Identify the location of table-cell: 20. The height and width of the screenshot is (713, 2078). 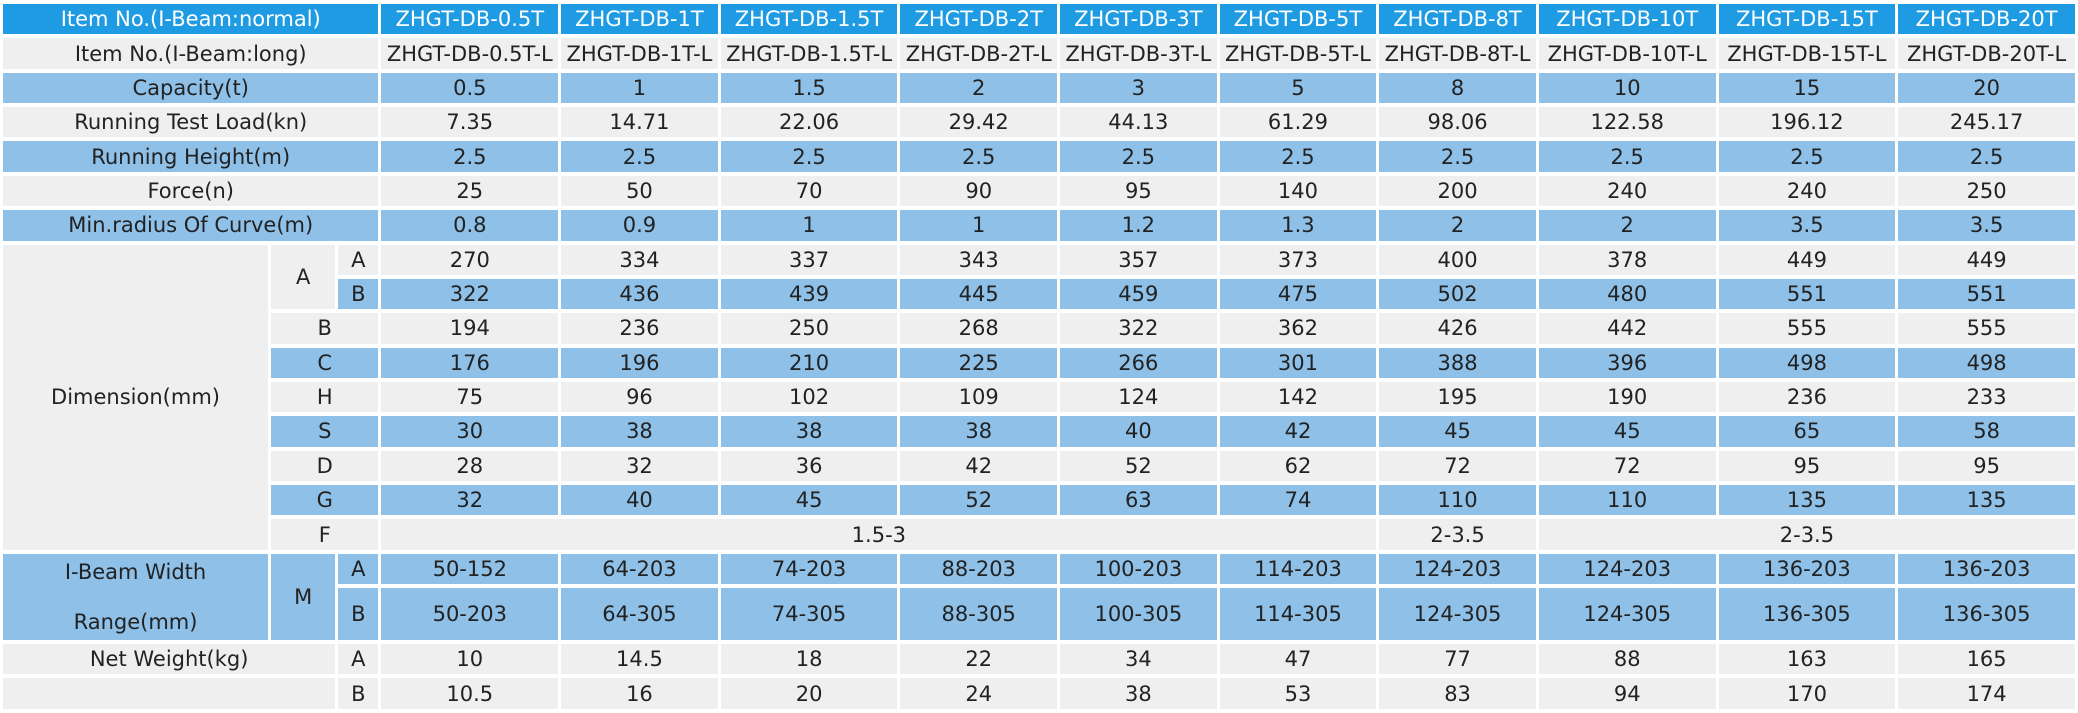
(809, 693).